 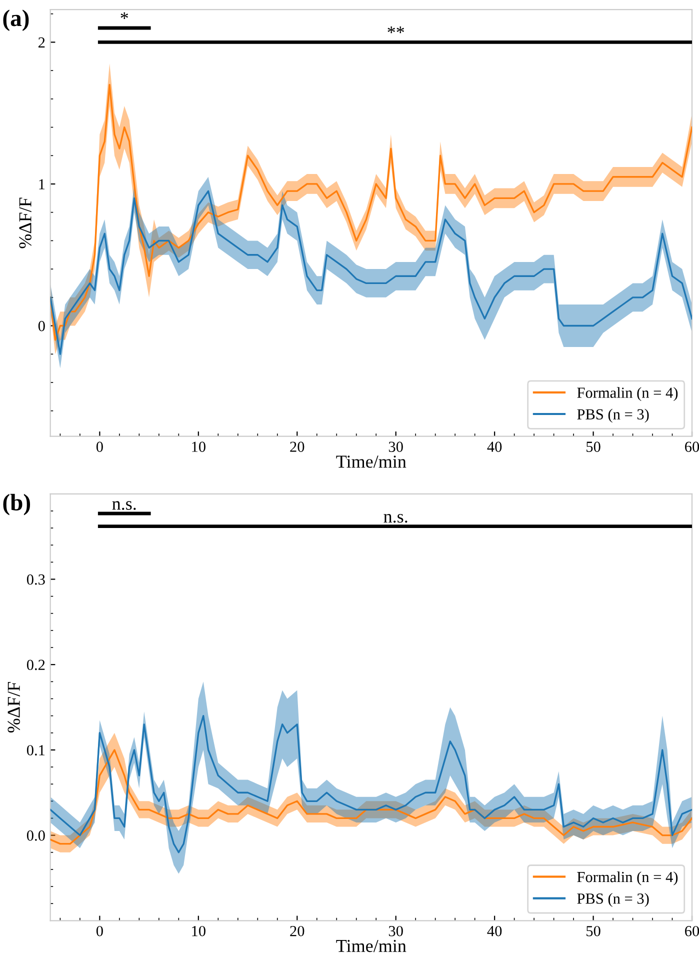 I want to click on chart-title: (b), so click(x=16, y=505).